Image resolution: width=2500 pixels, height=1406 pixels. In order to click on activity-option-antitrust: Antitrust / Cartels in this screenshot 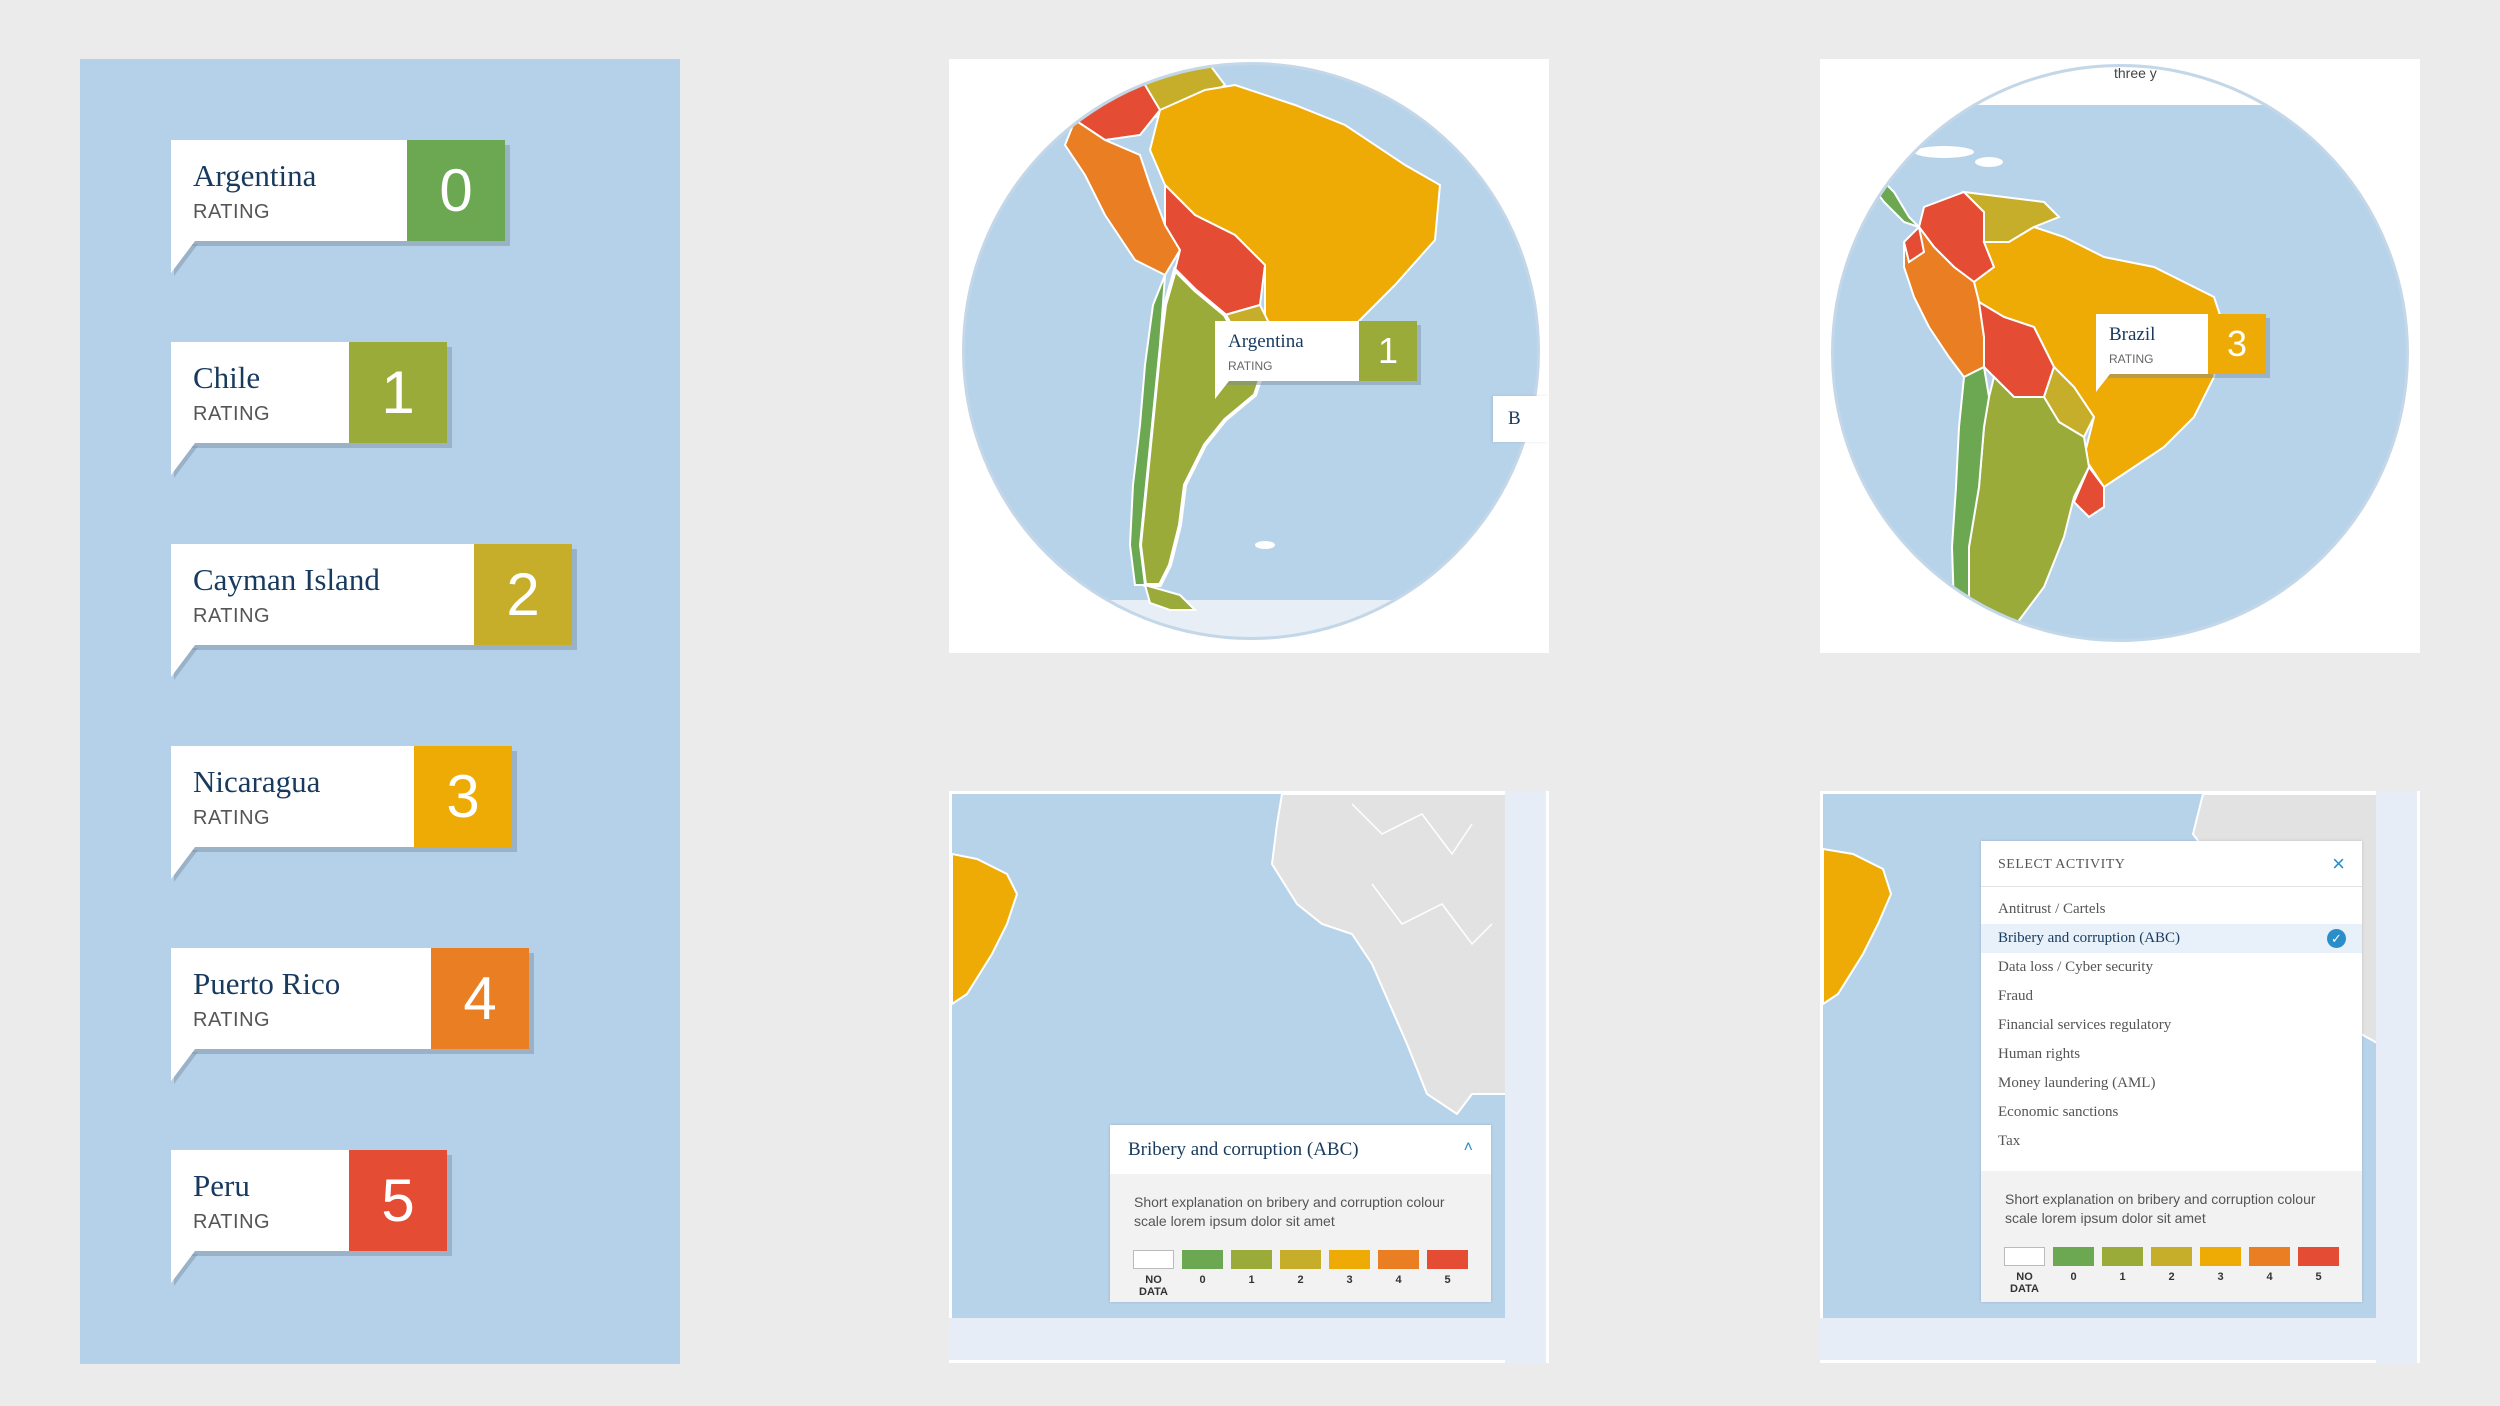, I will do `click(2052, 909)`.